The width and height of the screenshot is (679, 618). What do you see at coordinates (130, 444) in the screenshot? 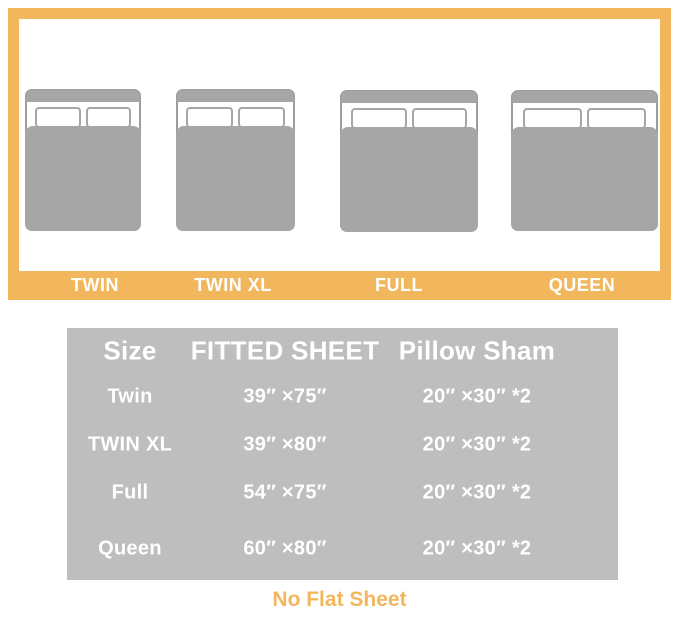
I see `size-value: TWIN XL` at bounding box center [130, 444].